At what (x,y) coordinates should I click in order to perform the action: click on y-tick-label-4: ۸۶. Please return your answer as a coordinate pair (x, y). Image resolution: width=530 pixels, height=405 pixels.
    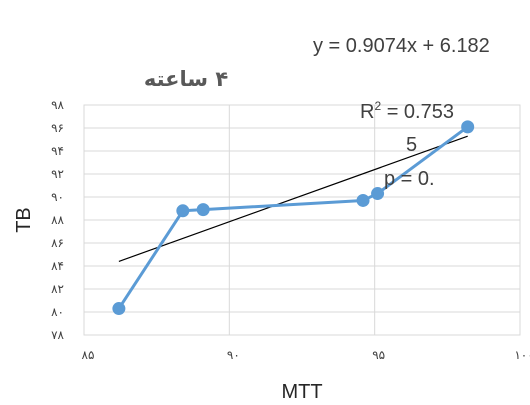
    Looking at the image, I should click on (57, 243).